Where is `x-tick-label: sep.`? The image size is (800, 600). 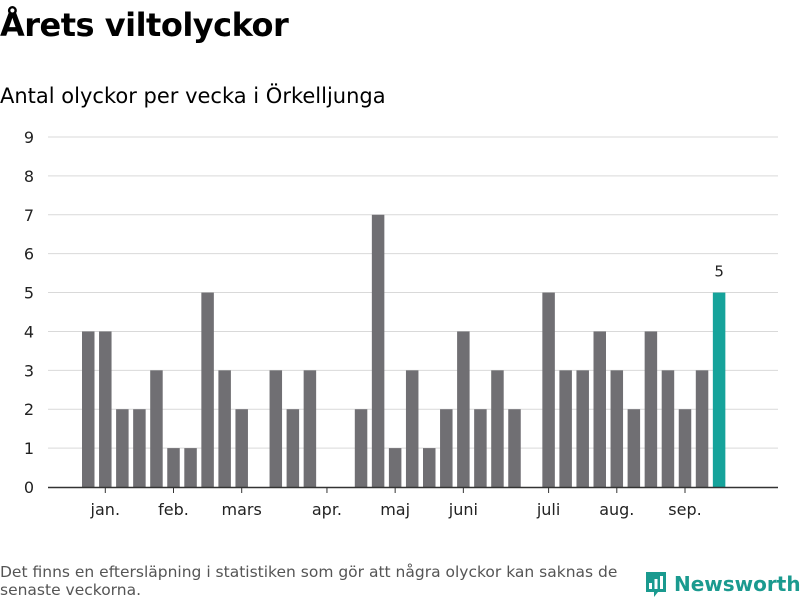 x-tick-label: sep. is located at coordinates (684, 509).